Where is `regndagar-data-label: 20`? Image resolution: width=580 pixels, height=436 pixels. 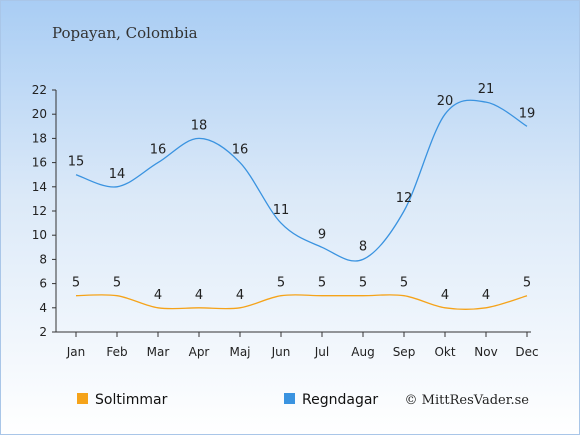
regndagar-data-label: 20 is located at coordinates (445, 101).